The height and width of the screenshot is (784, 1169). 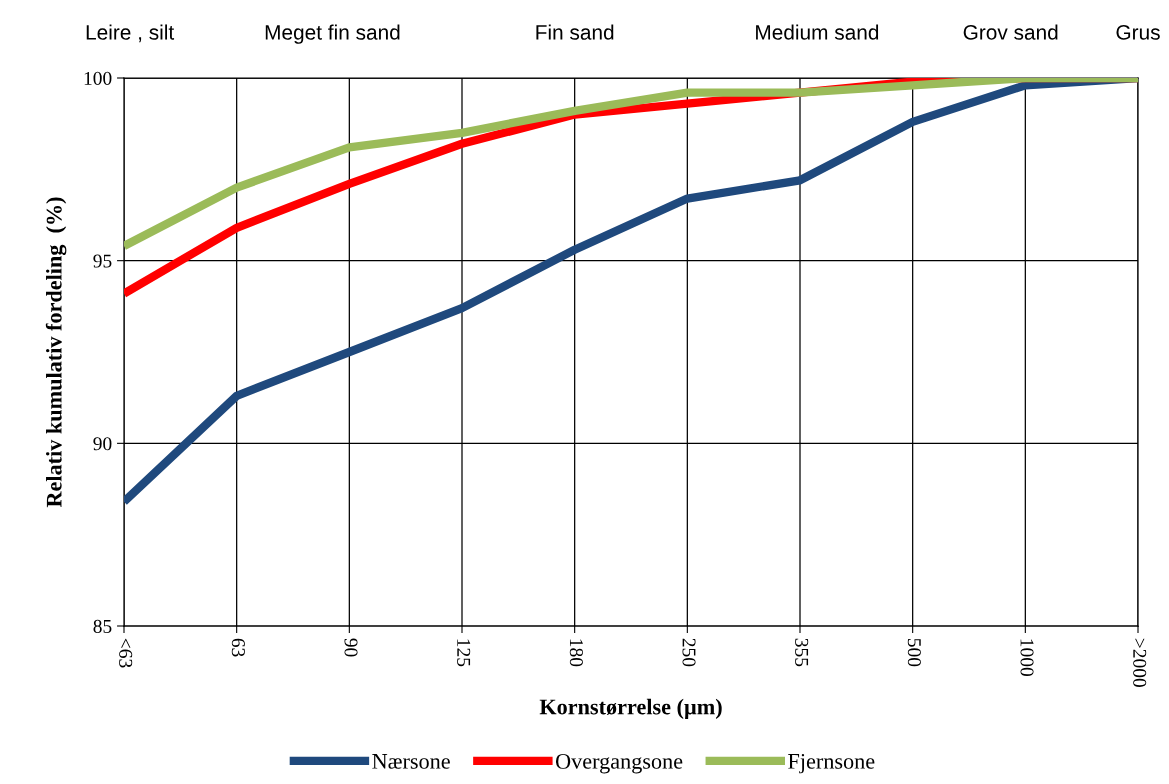 I want to click on text: Leire , silt, so click(x=130, y=33).